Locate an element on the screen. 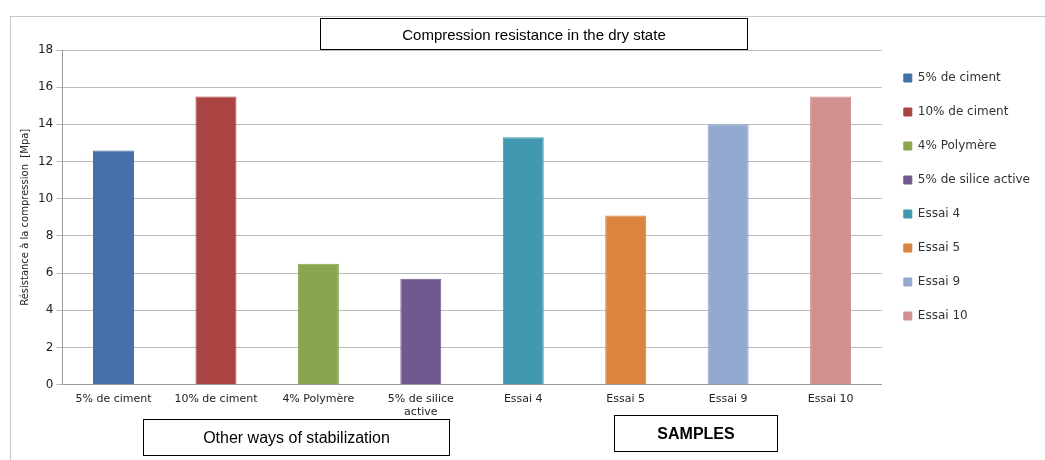  y-tick-label: 14 is located at coordinates (45, 123).